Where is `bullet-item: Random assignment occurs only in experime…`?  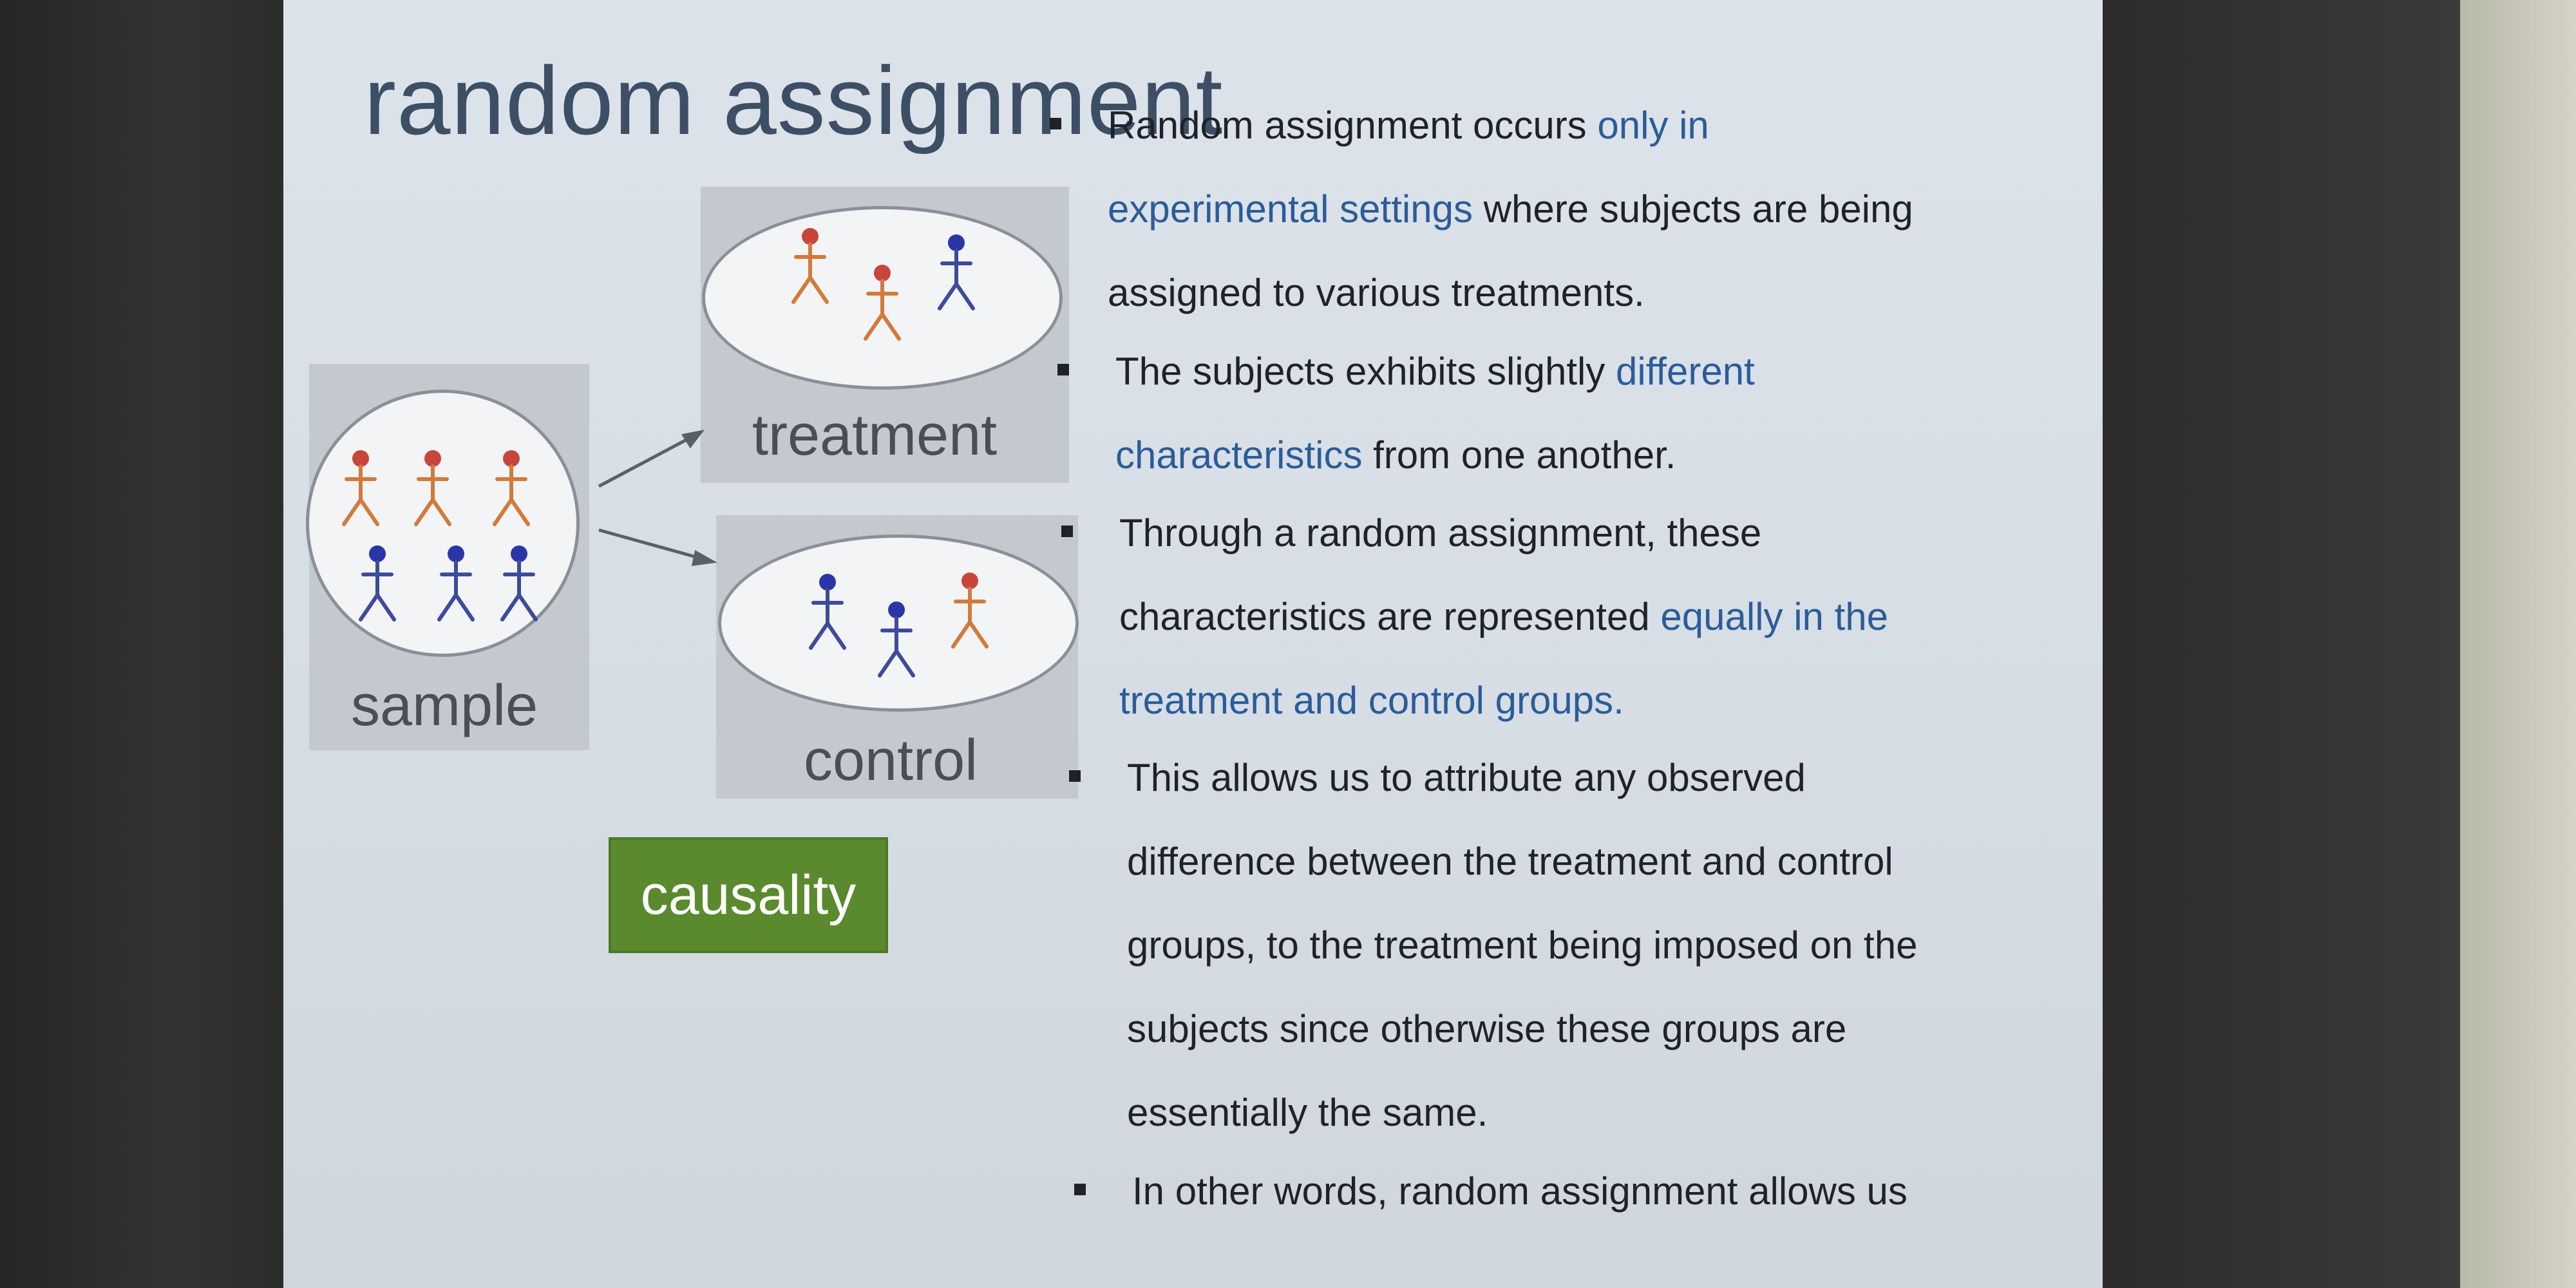 bullet-item: Random assignment occurs only in experime… is located at coordinates (1481, 209).